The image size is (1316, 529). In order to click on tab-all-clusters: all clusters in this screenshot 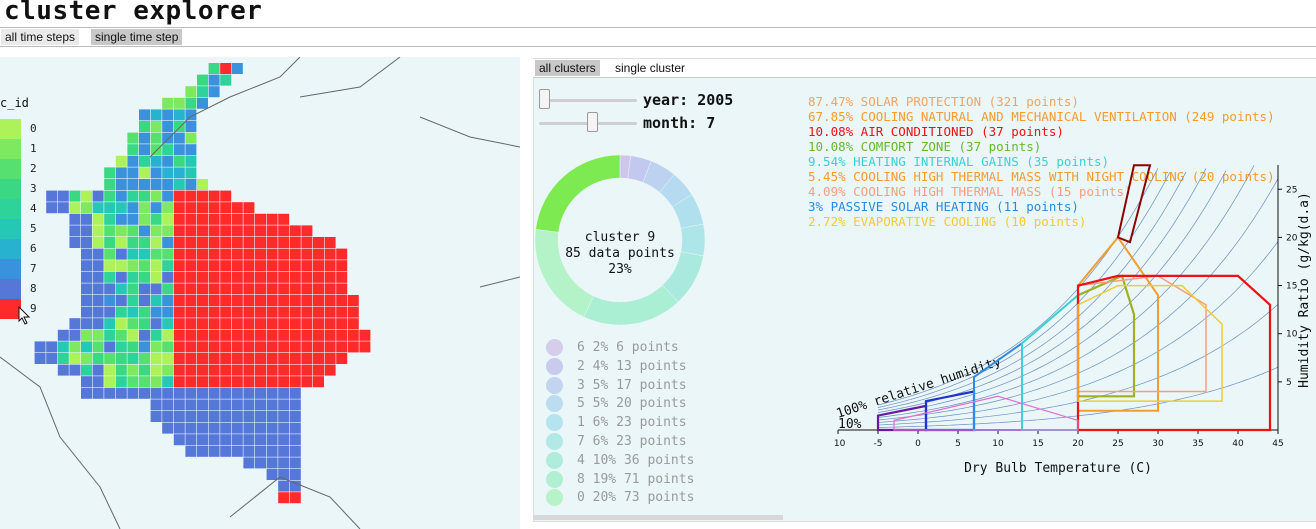, I will do `click(567, 68)`.